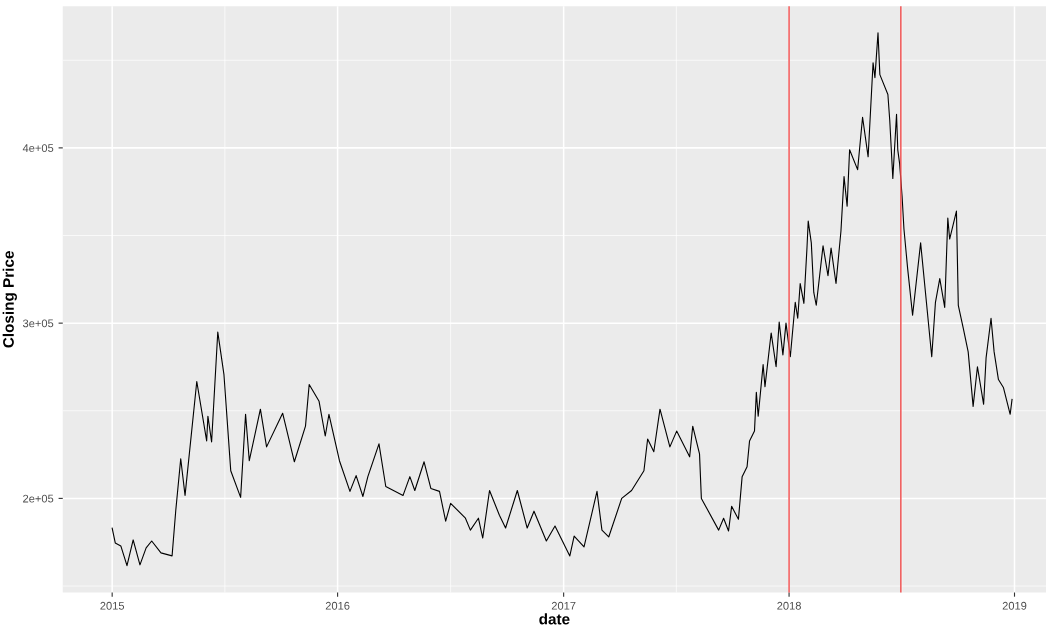 This screenshot has height=627, width=1046. Describe the element at coordinates (789, 605) in the screenshot. I see `x-tick-label: 2018` at that location.